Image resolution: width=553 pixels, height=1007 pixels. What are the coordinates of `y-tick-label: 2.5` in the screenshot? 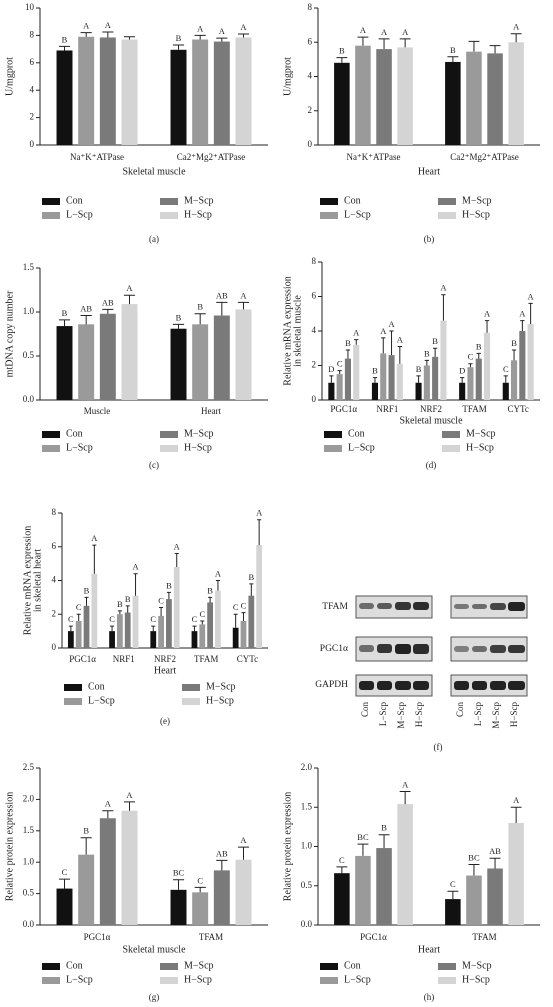 It's located at (29, 767).